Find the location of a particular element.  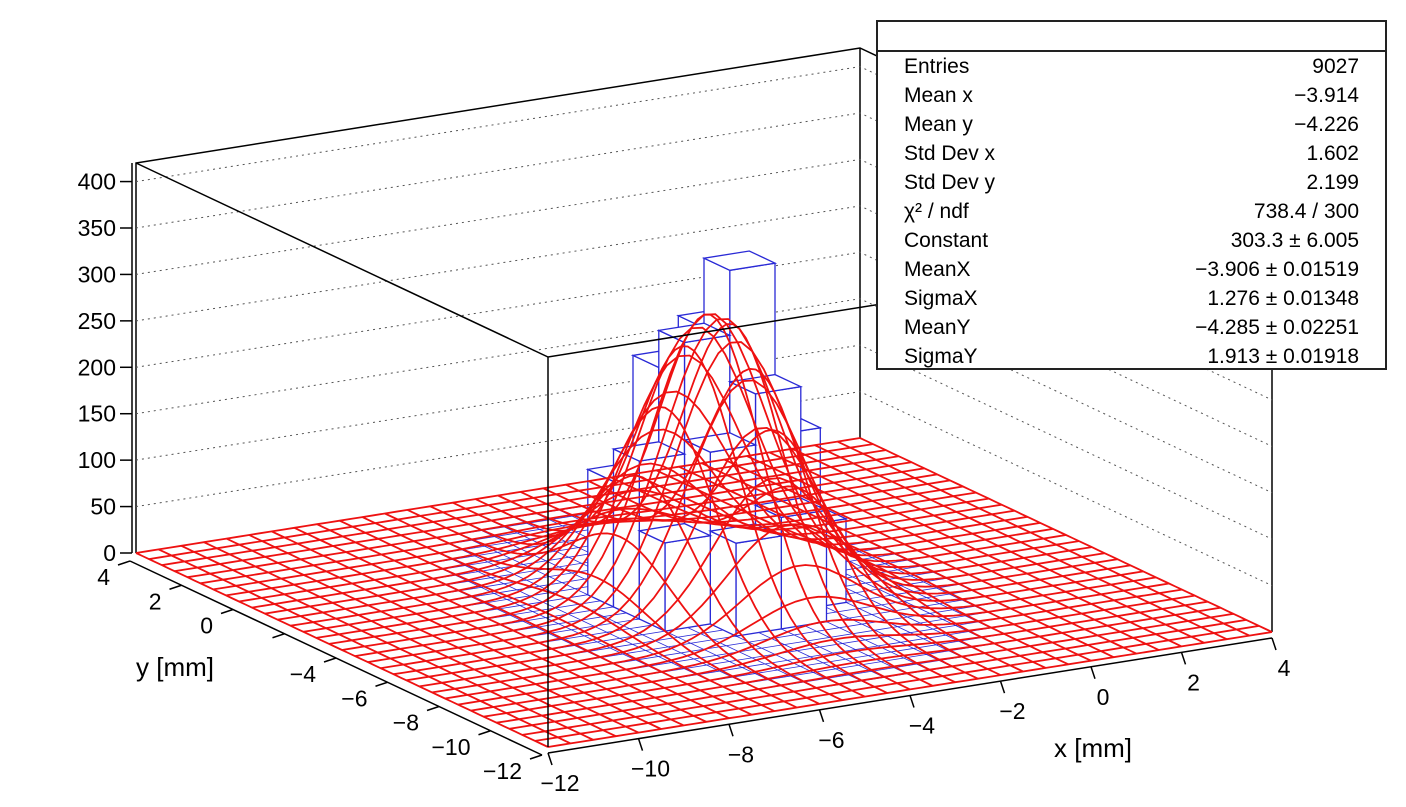

x-tick-label: −4 is located at coordinates (922, 726).